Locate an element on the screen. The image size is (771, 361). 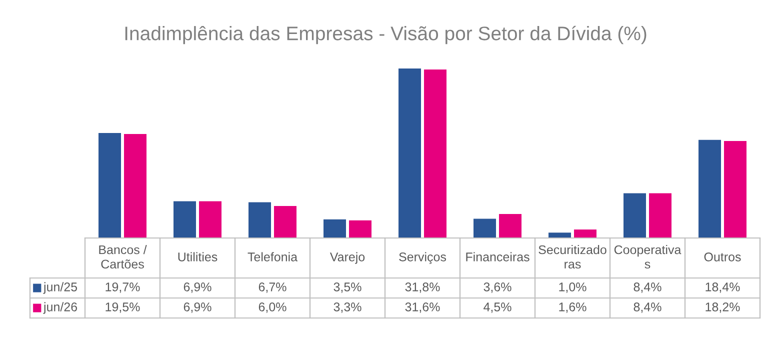
x-tick-label: Securitizado ras is located at coordinates (572, 256).